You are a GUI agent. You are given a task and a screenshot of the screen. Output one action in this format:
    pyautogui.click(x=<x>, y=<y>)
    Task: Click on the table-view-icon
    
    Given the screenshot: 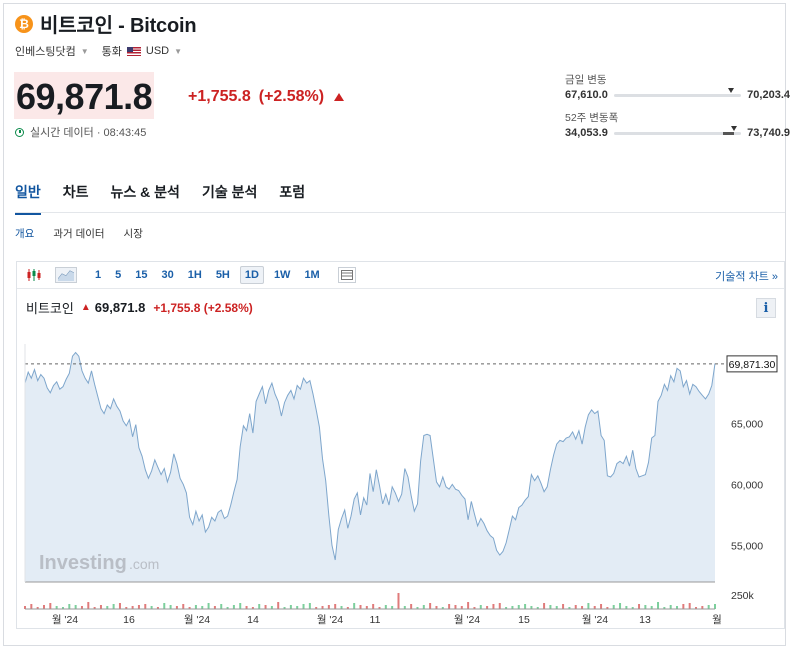 What is the action you would take?
    pyautogui.click(x=346, y=275)
    